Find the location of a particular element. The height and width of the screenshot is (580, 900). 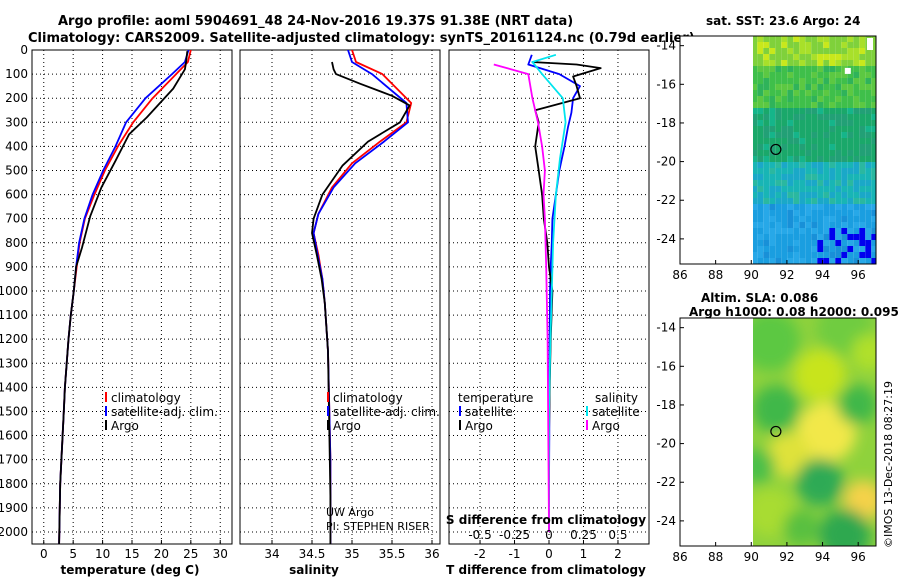

sst-map-frame is located at coordinates (778, 150).